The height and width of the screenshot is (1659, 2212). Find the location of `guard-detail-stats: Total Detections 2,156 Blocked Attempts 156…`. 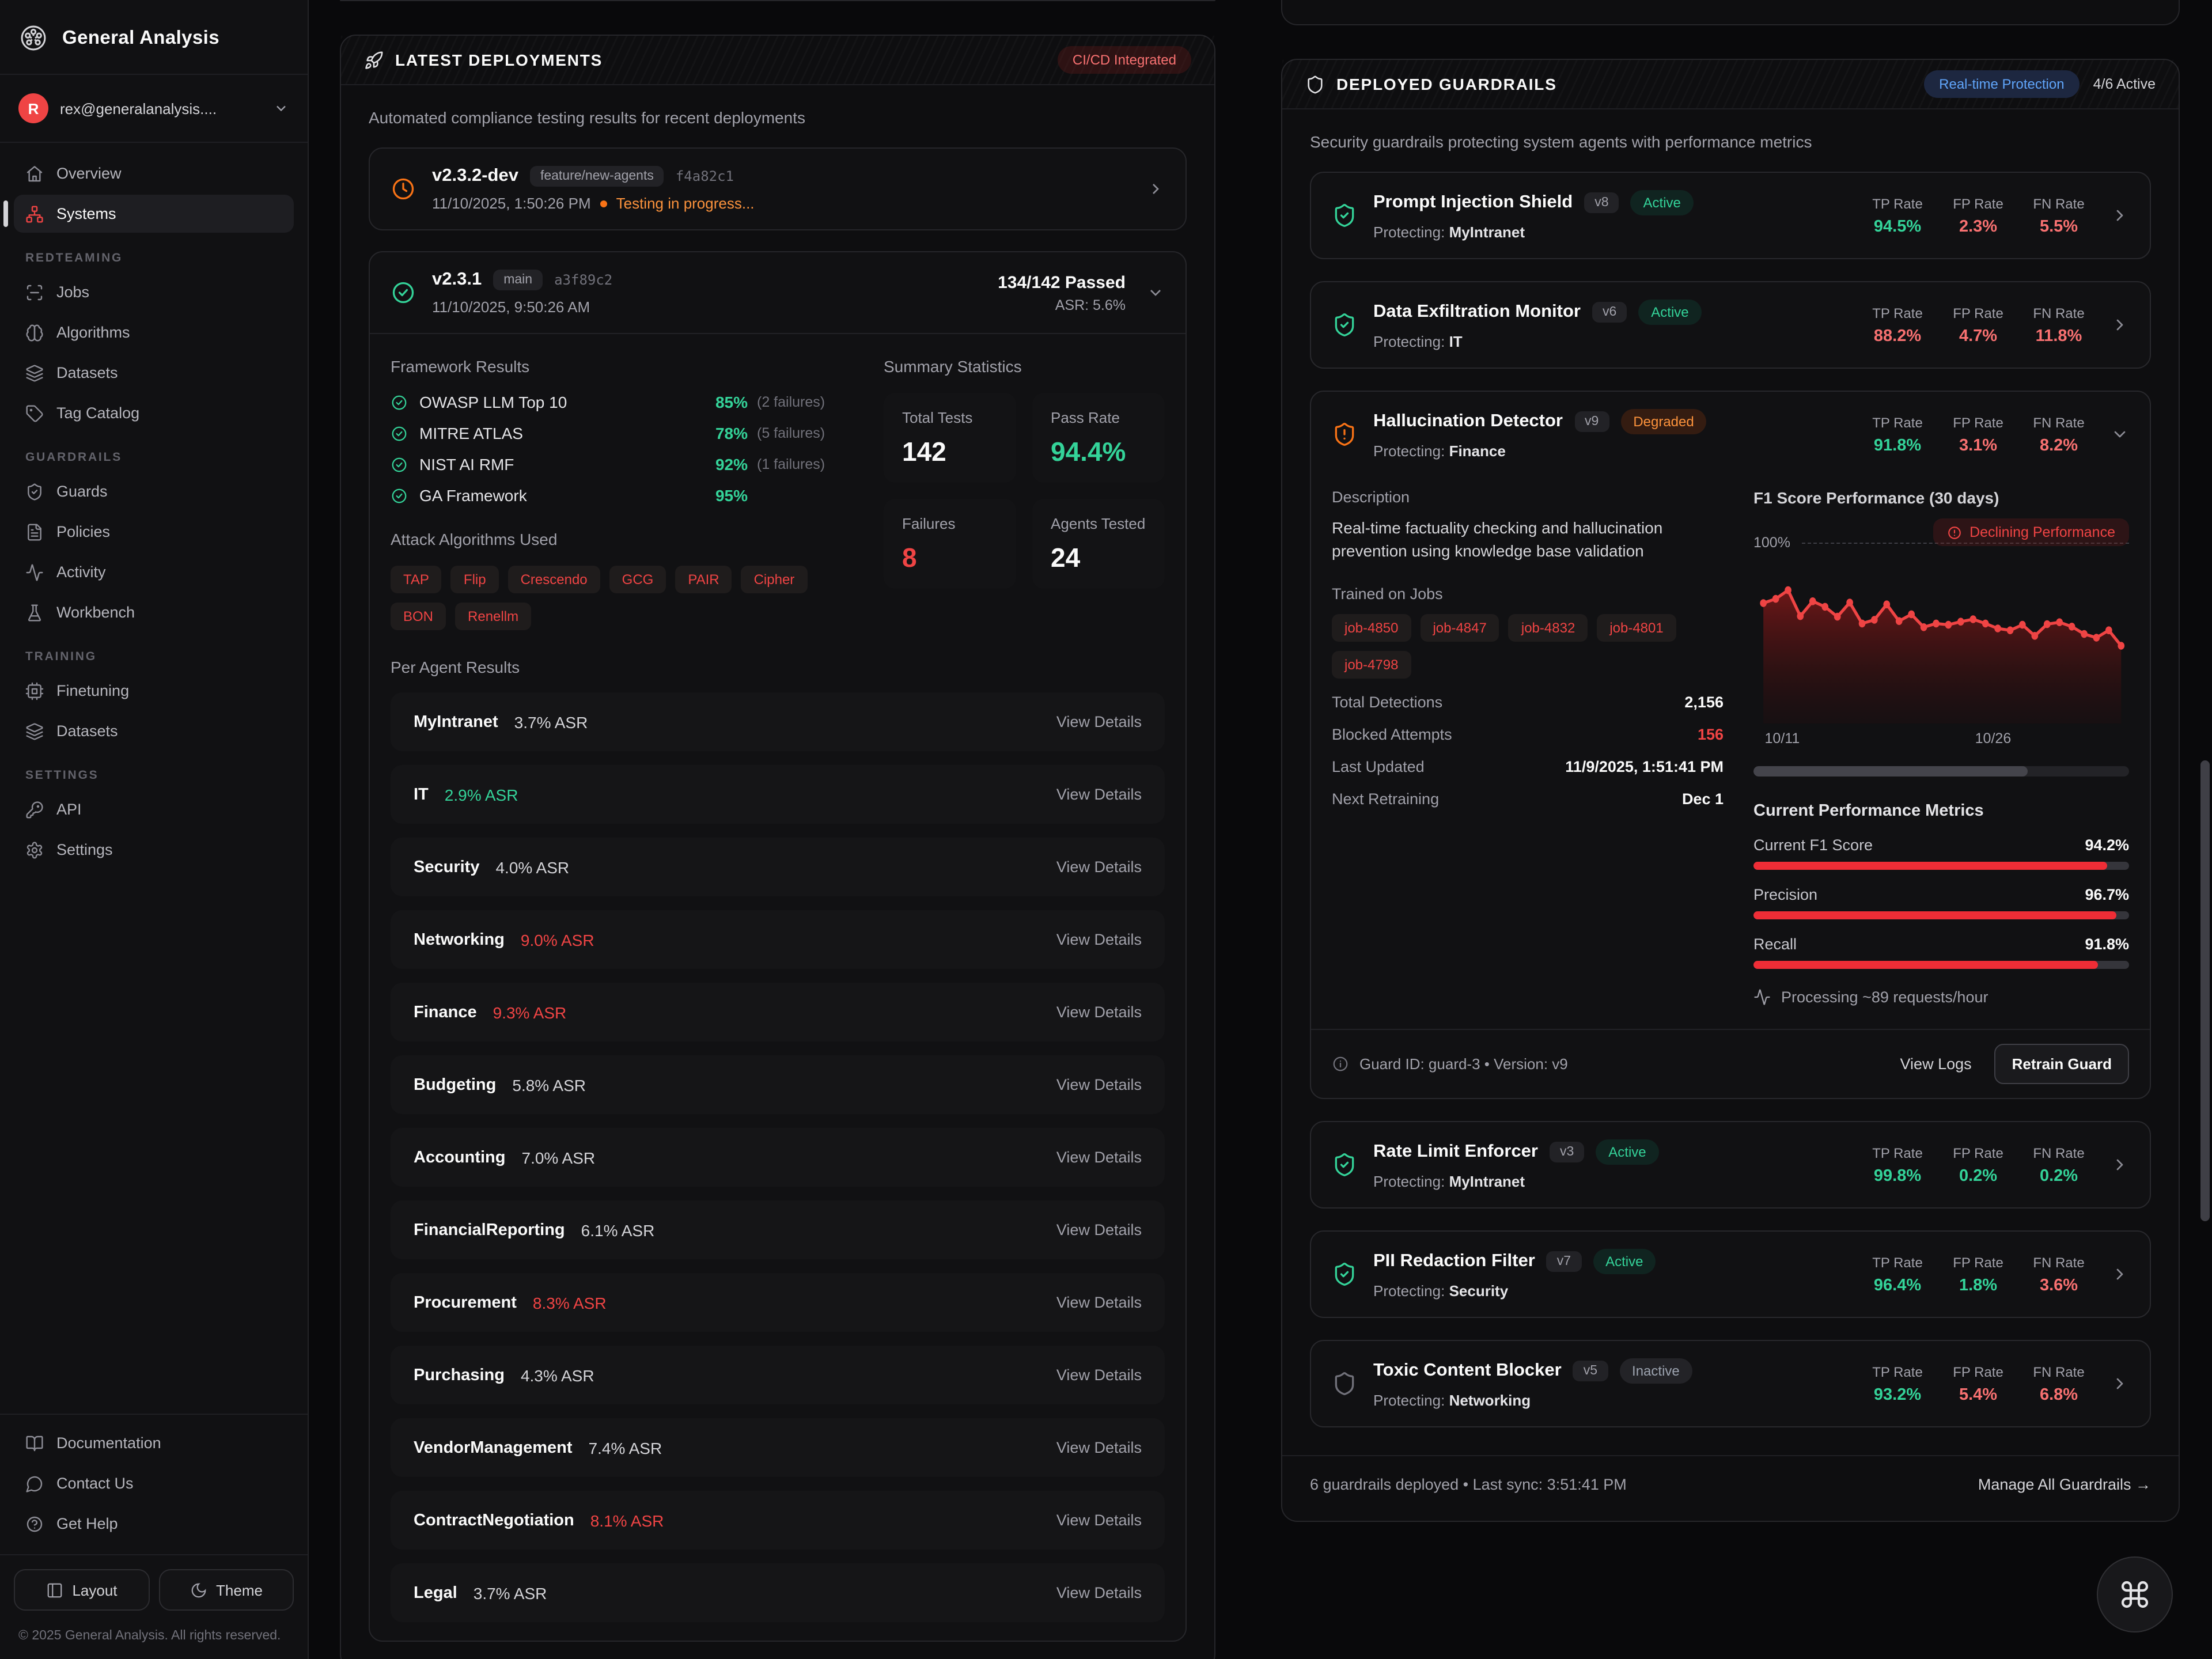

guard-detail-stats: Total Detections 2,156 Blocked Attempts 156… is located at coordinates (1528, 750).